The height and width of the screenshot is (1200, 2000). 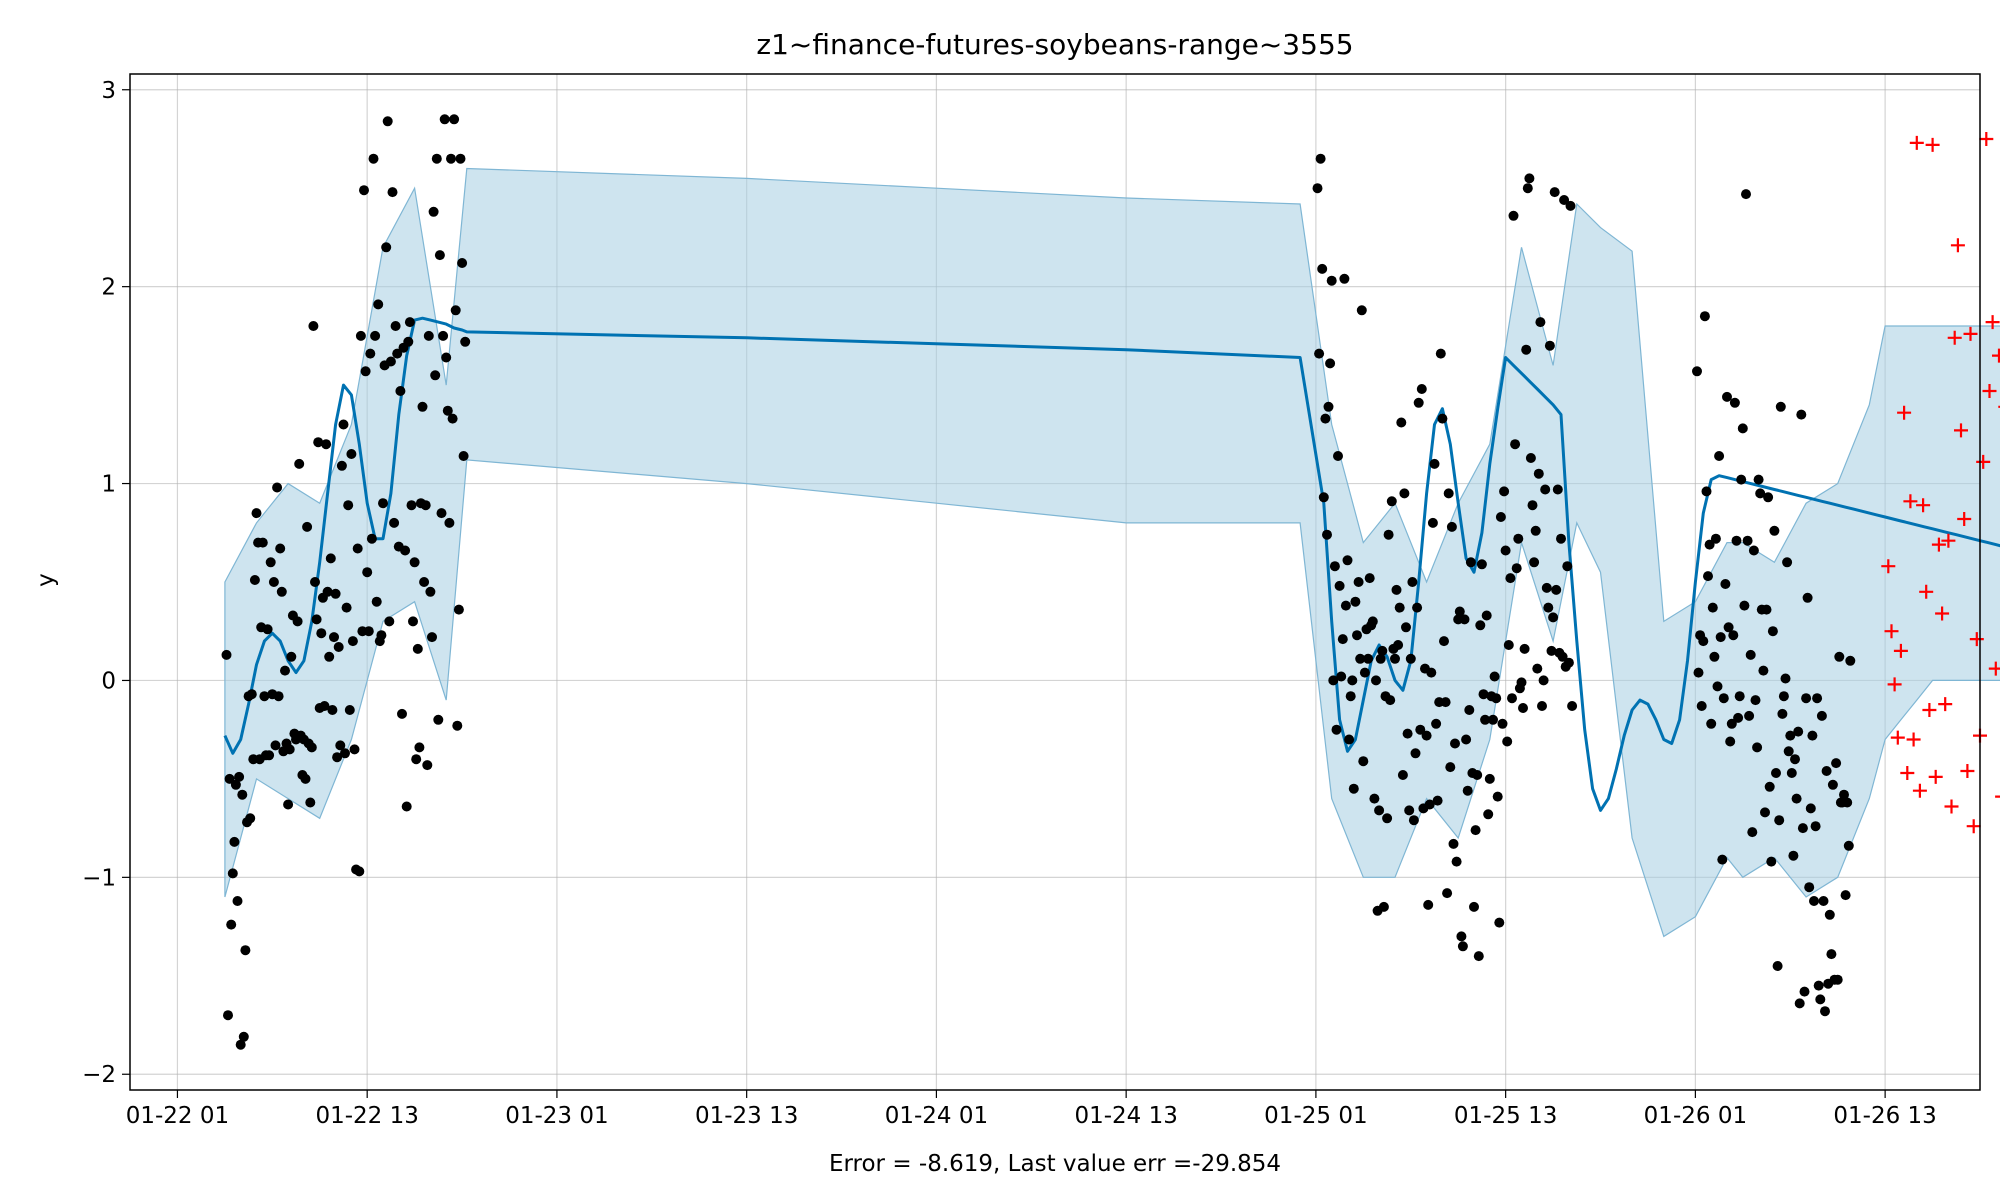 I want to click on x-tick-label: 01-24 13, so click(x=1125, y=1116).